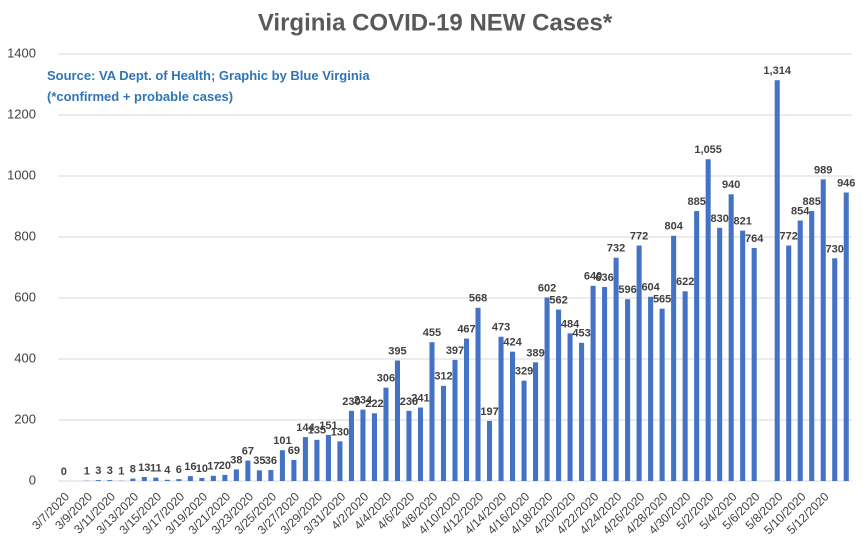  What do you see at coordinates (743, 222) in the screenshot?
I see `data-label: 821` at bounding box center [743, 222].